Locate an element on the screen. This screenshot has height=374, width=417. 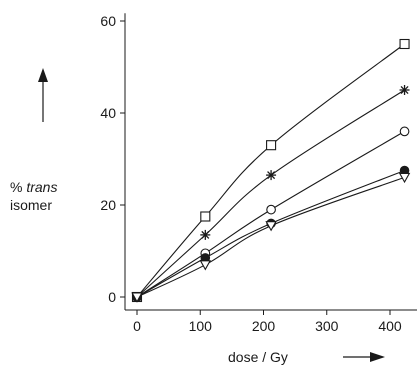
x-tick-label: 100 is located at coordinates (201, 326).